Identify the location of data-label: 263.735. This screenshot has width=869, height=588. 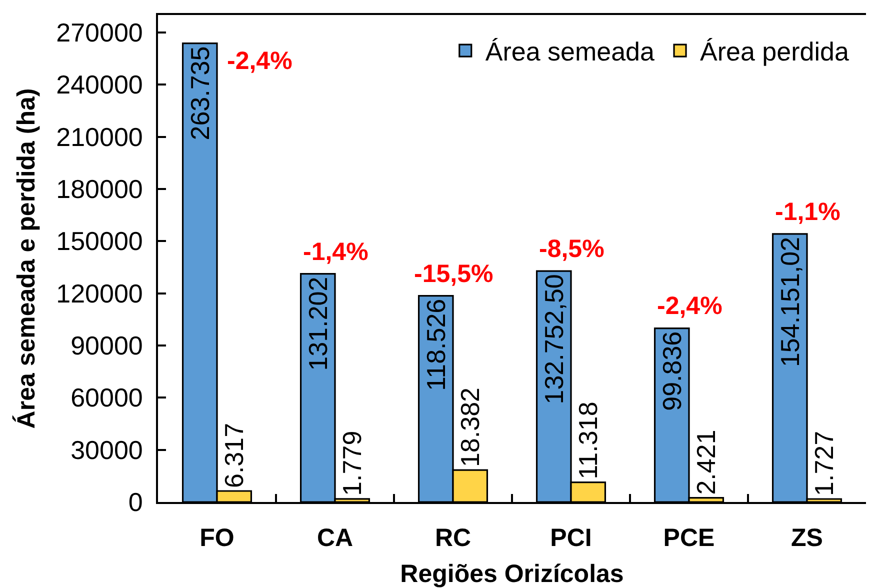
(199, 93).